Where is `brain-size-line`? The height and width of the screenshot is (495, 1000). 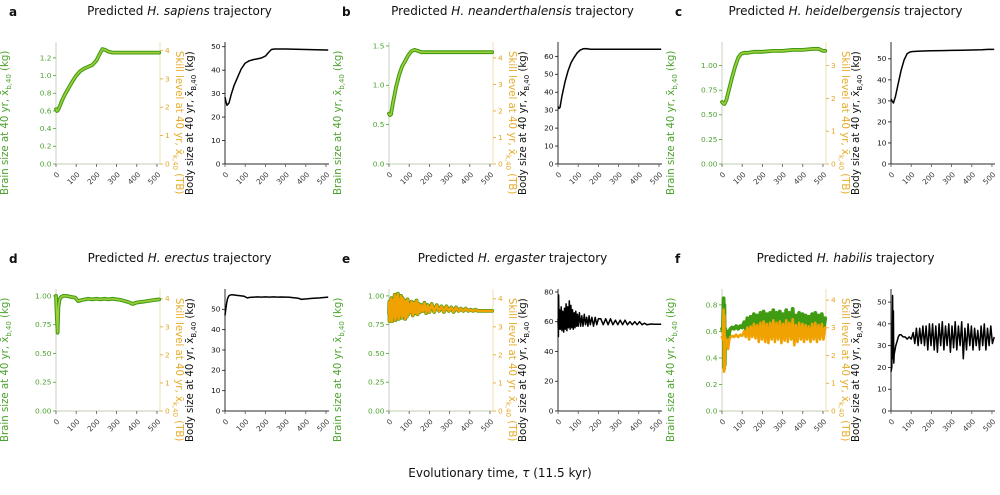
brain-size-line is located at coordinates (108, 80).